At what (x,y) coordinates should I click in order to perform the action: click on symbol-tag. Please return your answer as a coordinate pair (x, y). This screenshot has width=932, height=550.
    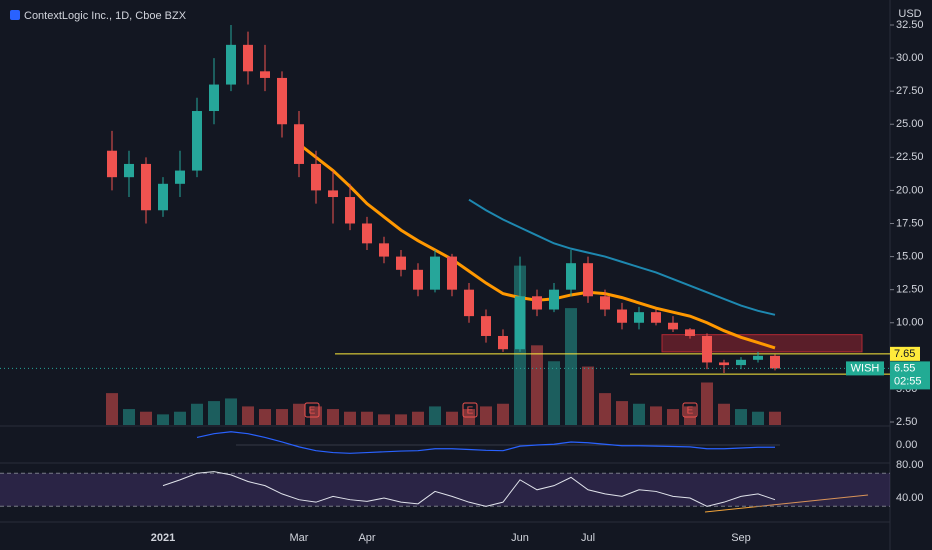
    Looking at the image, I should click on (865, 368).